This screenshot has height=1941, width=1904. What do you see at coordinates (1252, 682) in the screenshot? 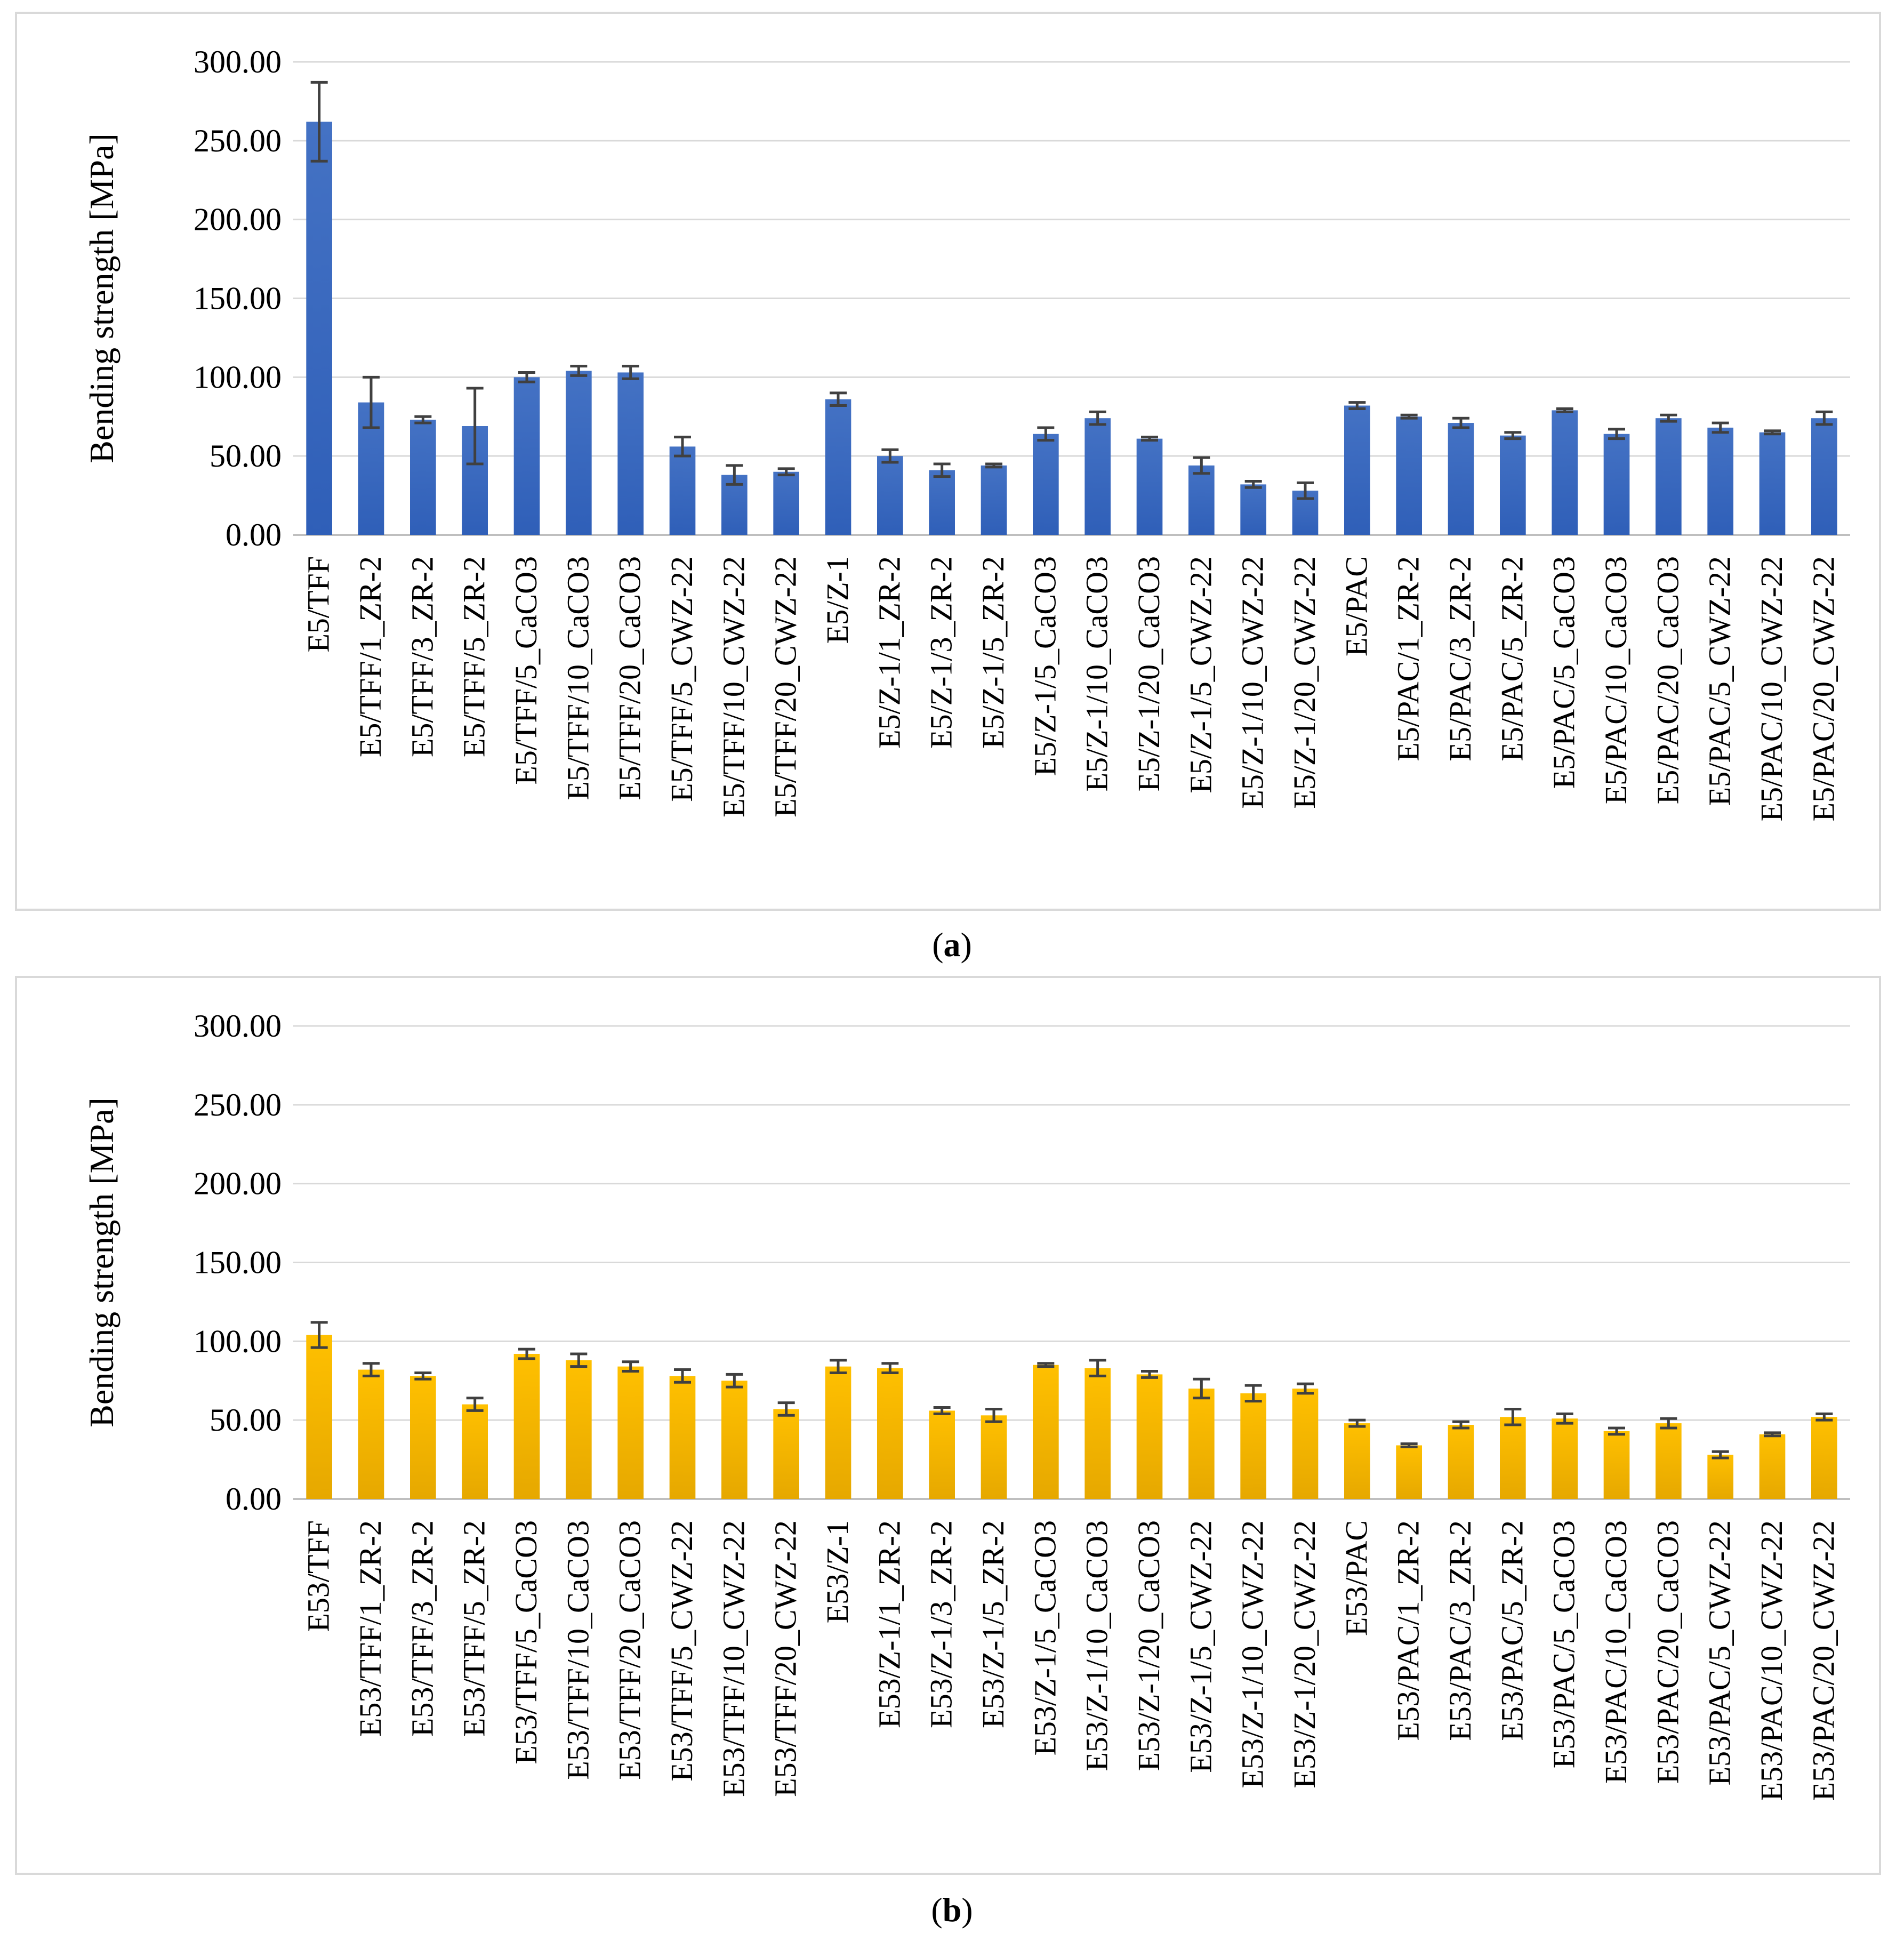
I see `x-category-label: E5/Z-1/10_CWZ-22` at bounding box center [1252, 682].